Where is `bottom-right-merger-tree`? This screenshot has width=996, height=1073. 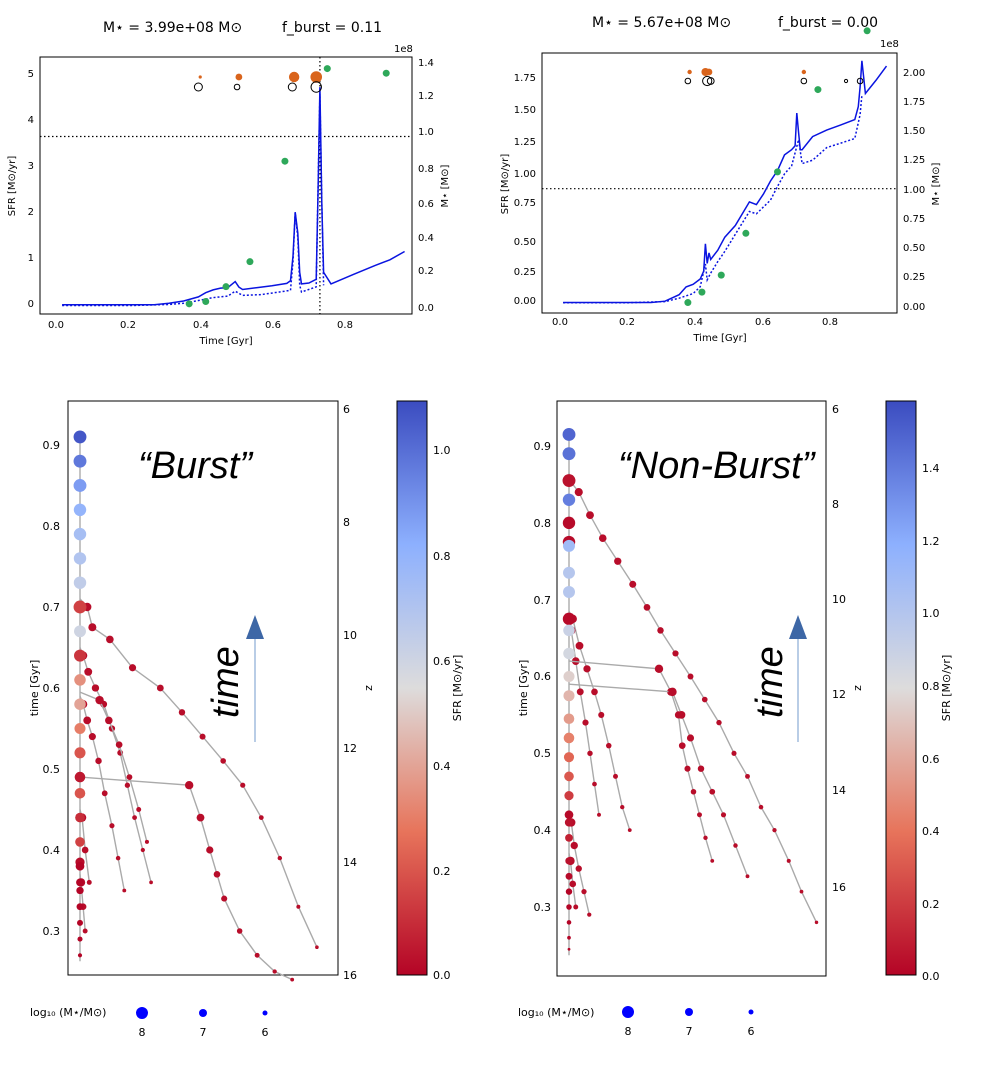
bottom-right-merger-tree is located at coordinates (690, 692).